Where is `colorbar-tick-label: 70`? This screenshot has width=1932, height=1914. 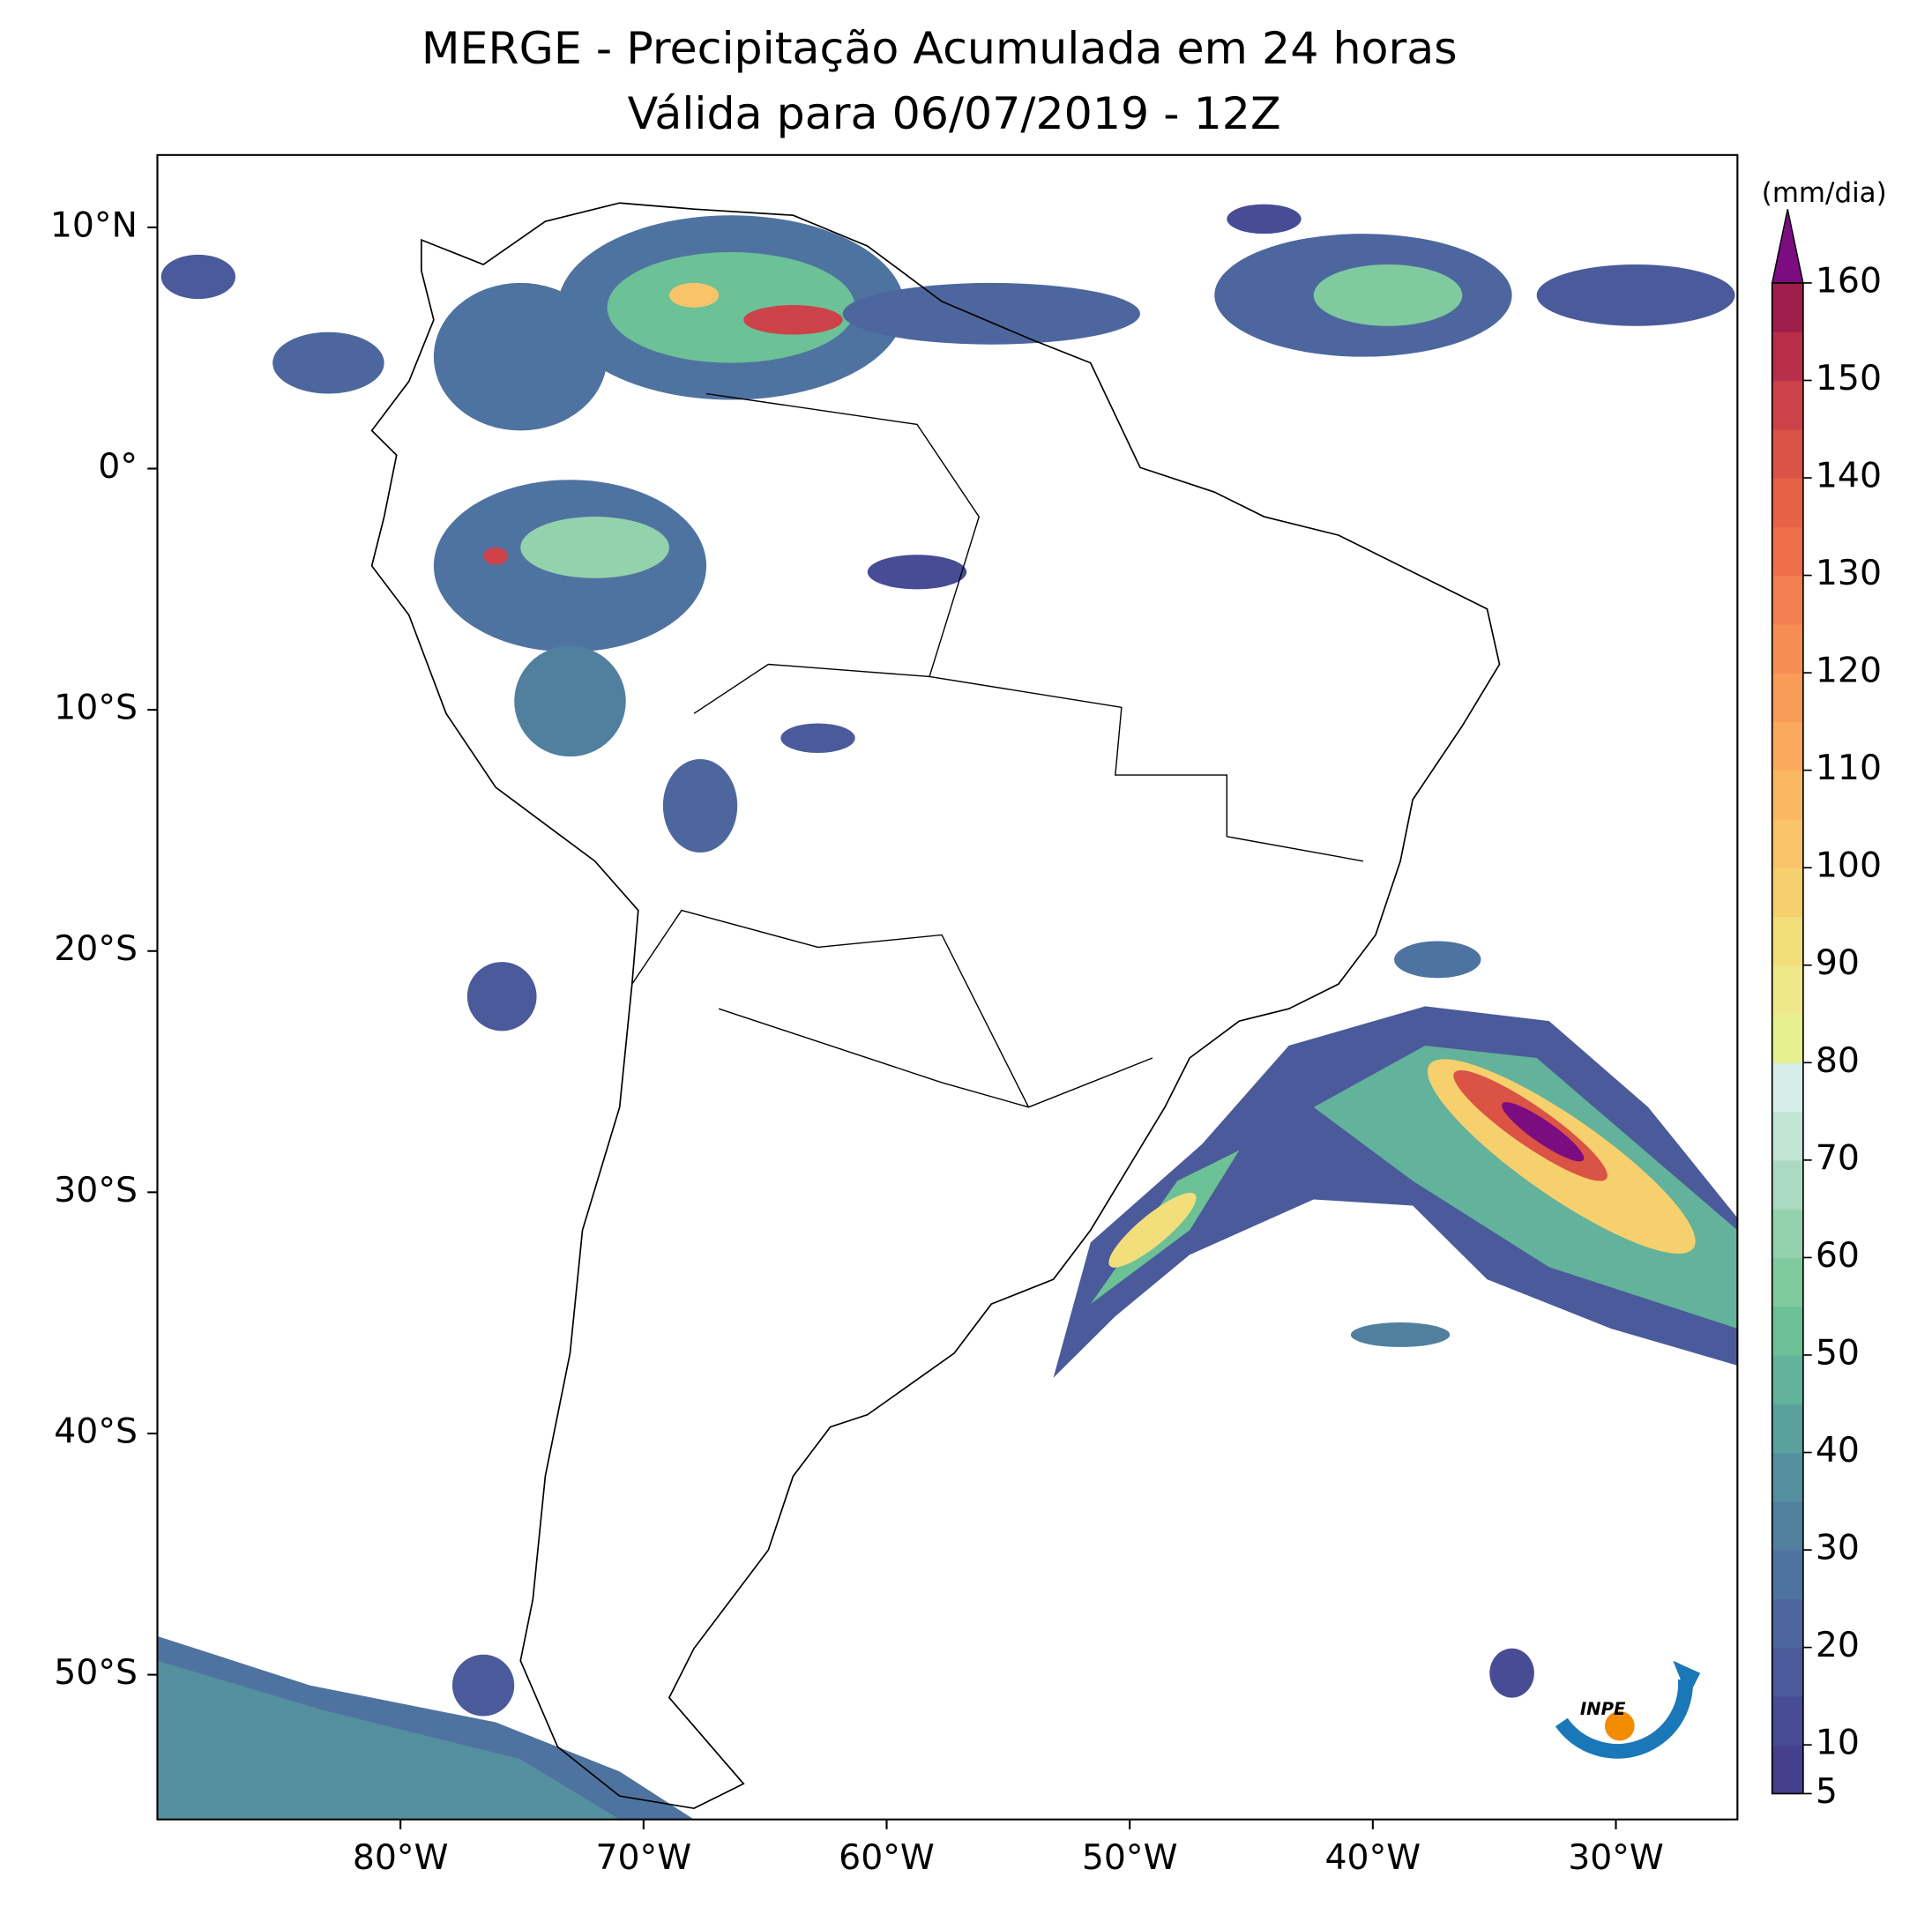
colorbar-tick-label: 70 is located at coordinates (1838, 1158).